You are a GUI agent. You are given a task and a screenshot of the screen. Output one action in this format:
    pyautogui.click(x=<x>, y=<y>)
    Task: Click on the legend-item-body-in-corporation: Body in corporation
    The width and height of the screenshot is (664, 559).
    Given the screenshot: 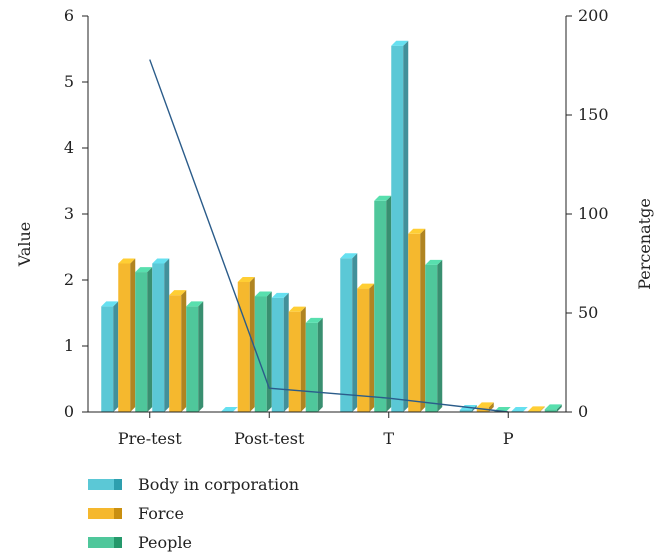 What is the action you would take?
    pyautogui.click(x=193, y=484)
    